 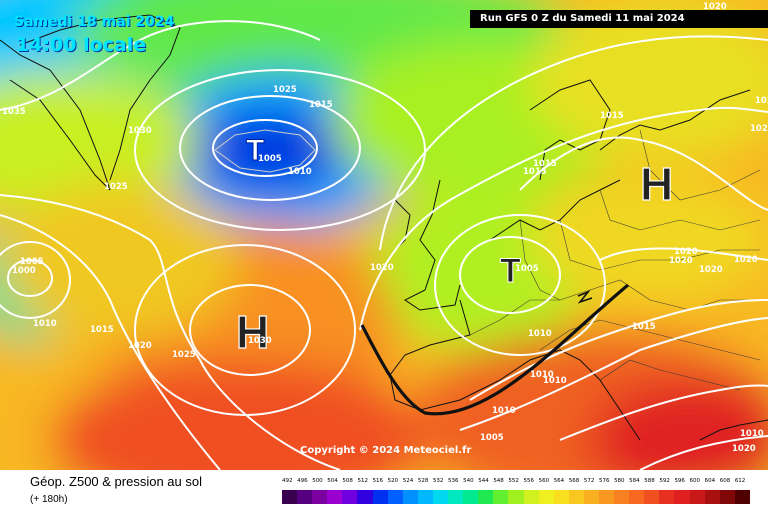 I want to click on scale-label: 492, so click(x=287, y=481).